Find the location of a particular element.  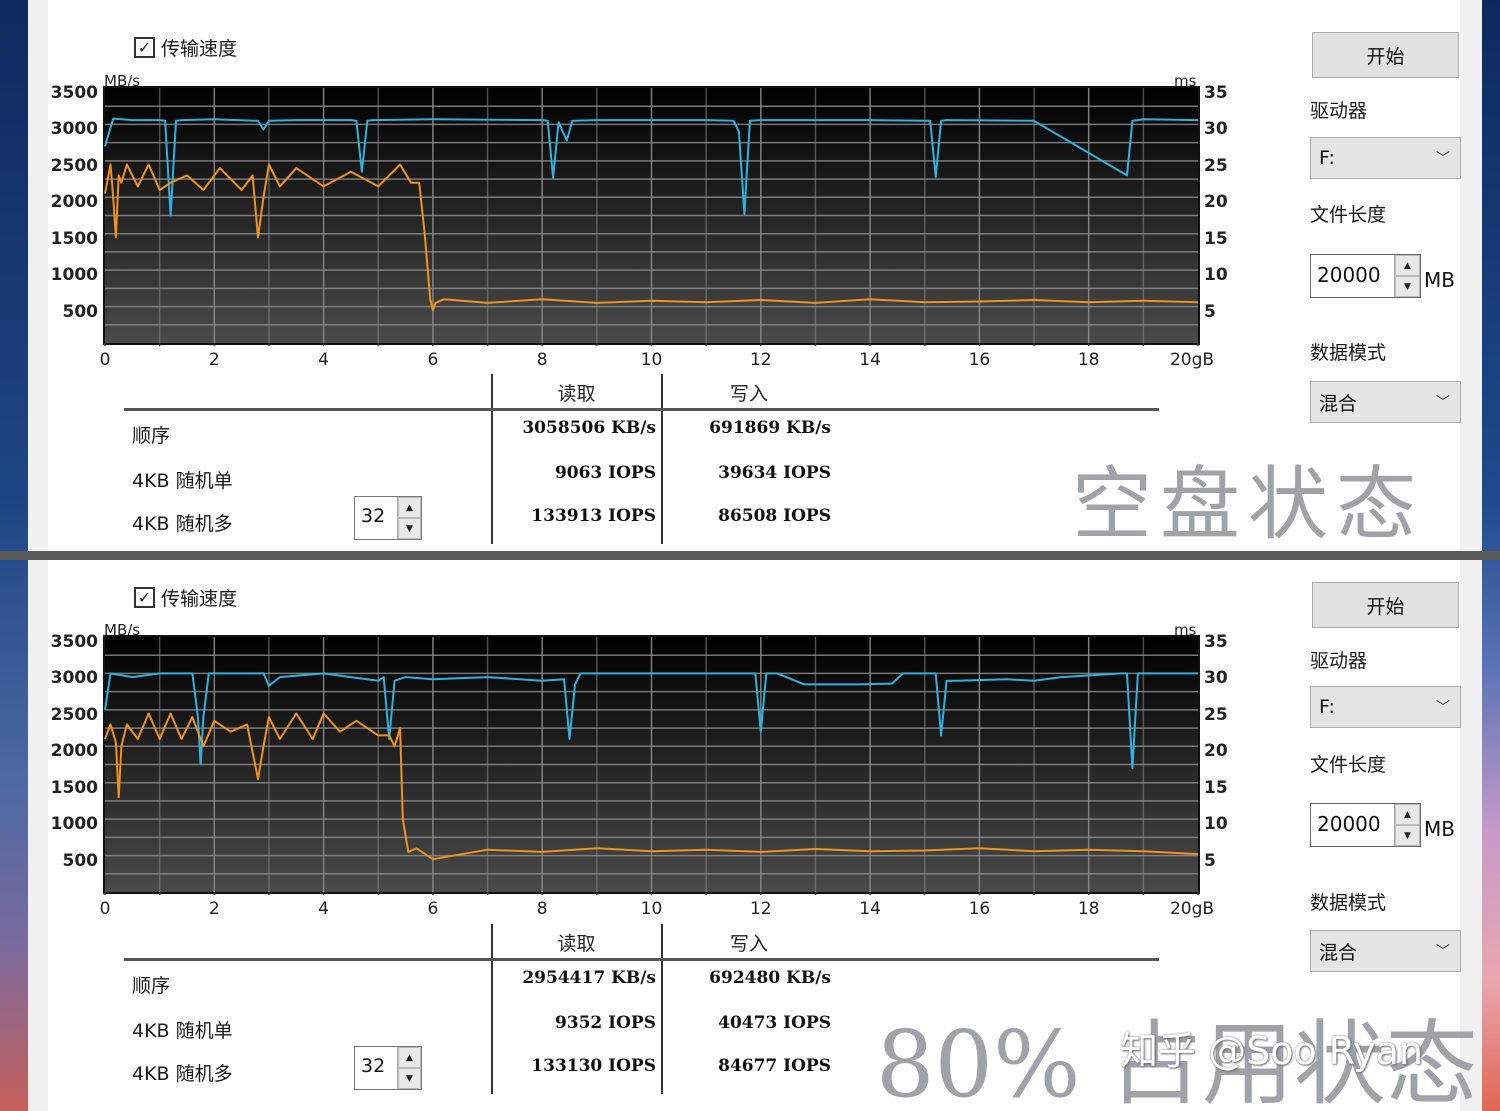

4k-multi-write-value: 84677 IOPS is located at coordinates (774, 1066).